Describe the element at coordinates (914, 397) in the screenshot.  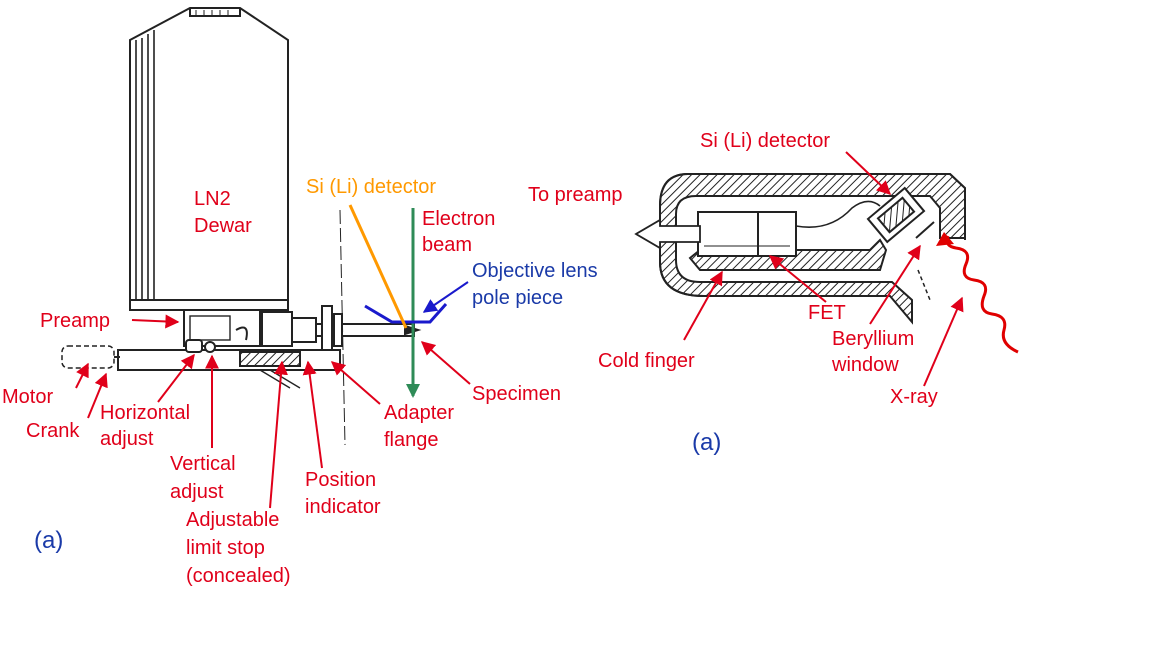
I see `xray-label: X-ray` at that location.